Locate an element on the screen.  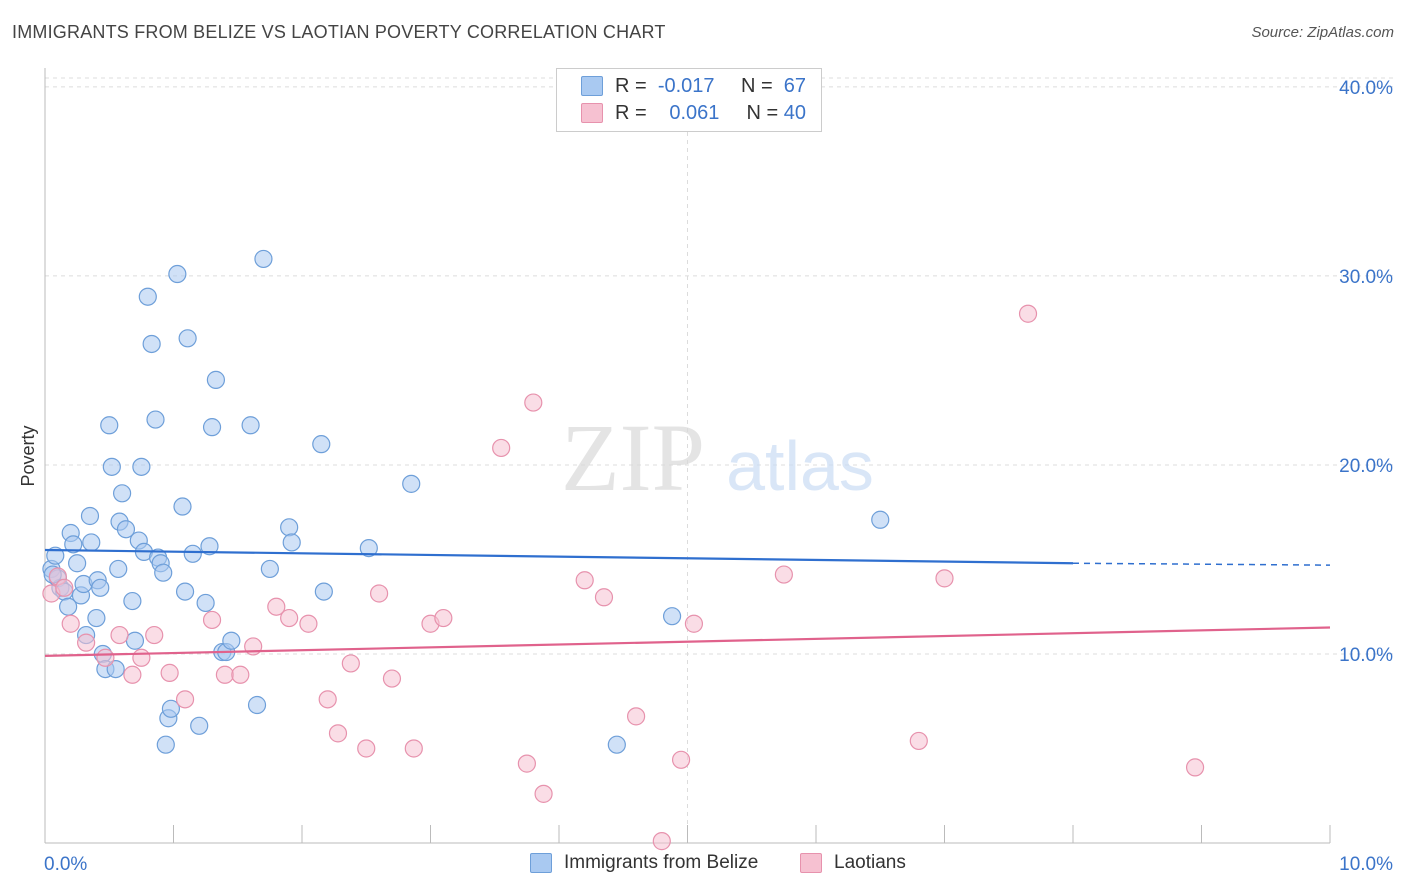
legend-n-value: 40 is located at coordinates (794, 112).